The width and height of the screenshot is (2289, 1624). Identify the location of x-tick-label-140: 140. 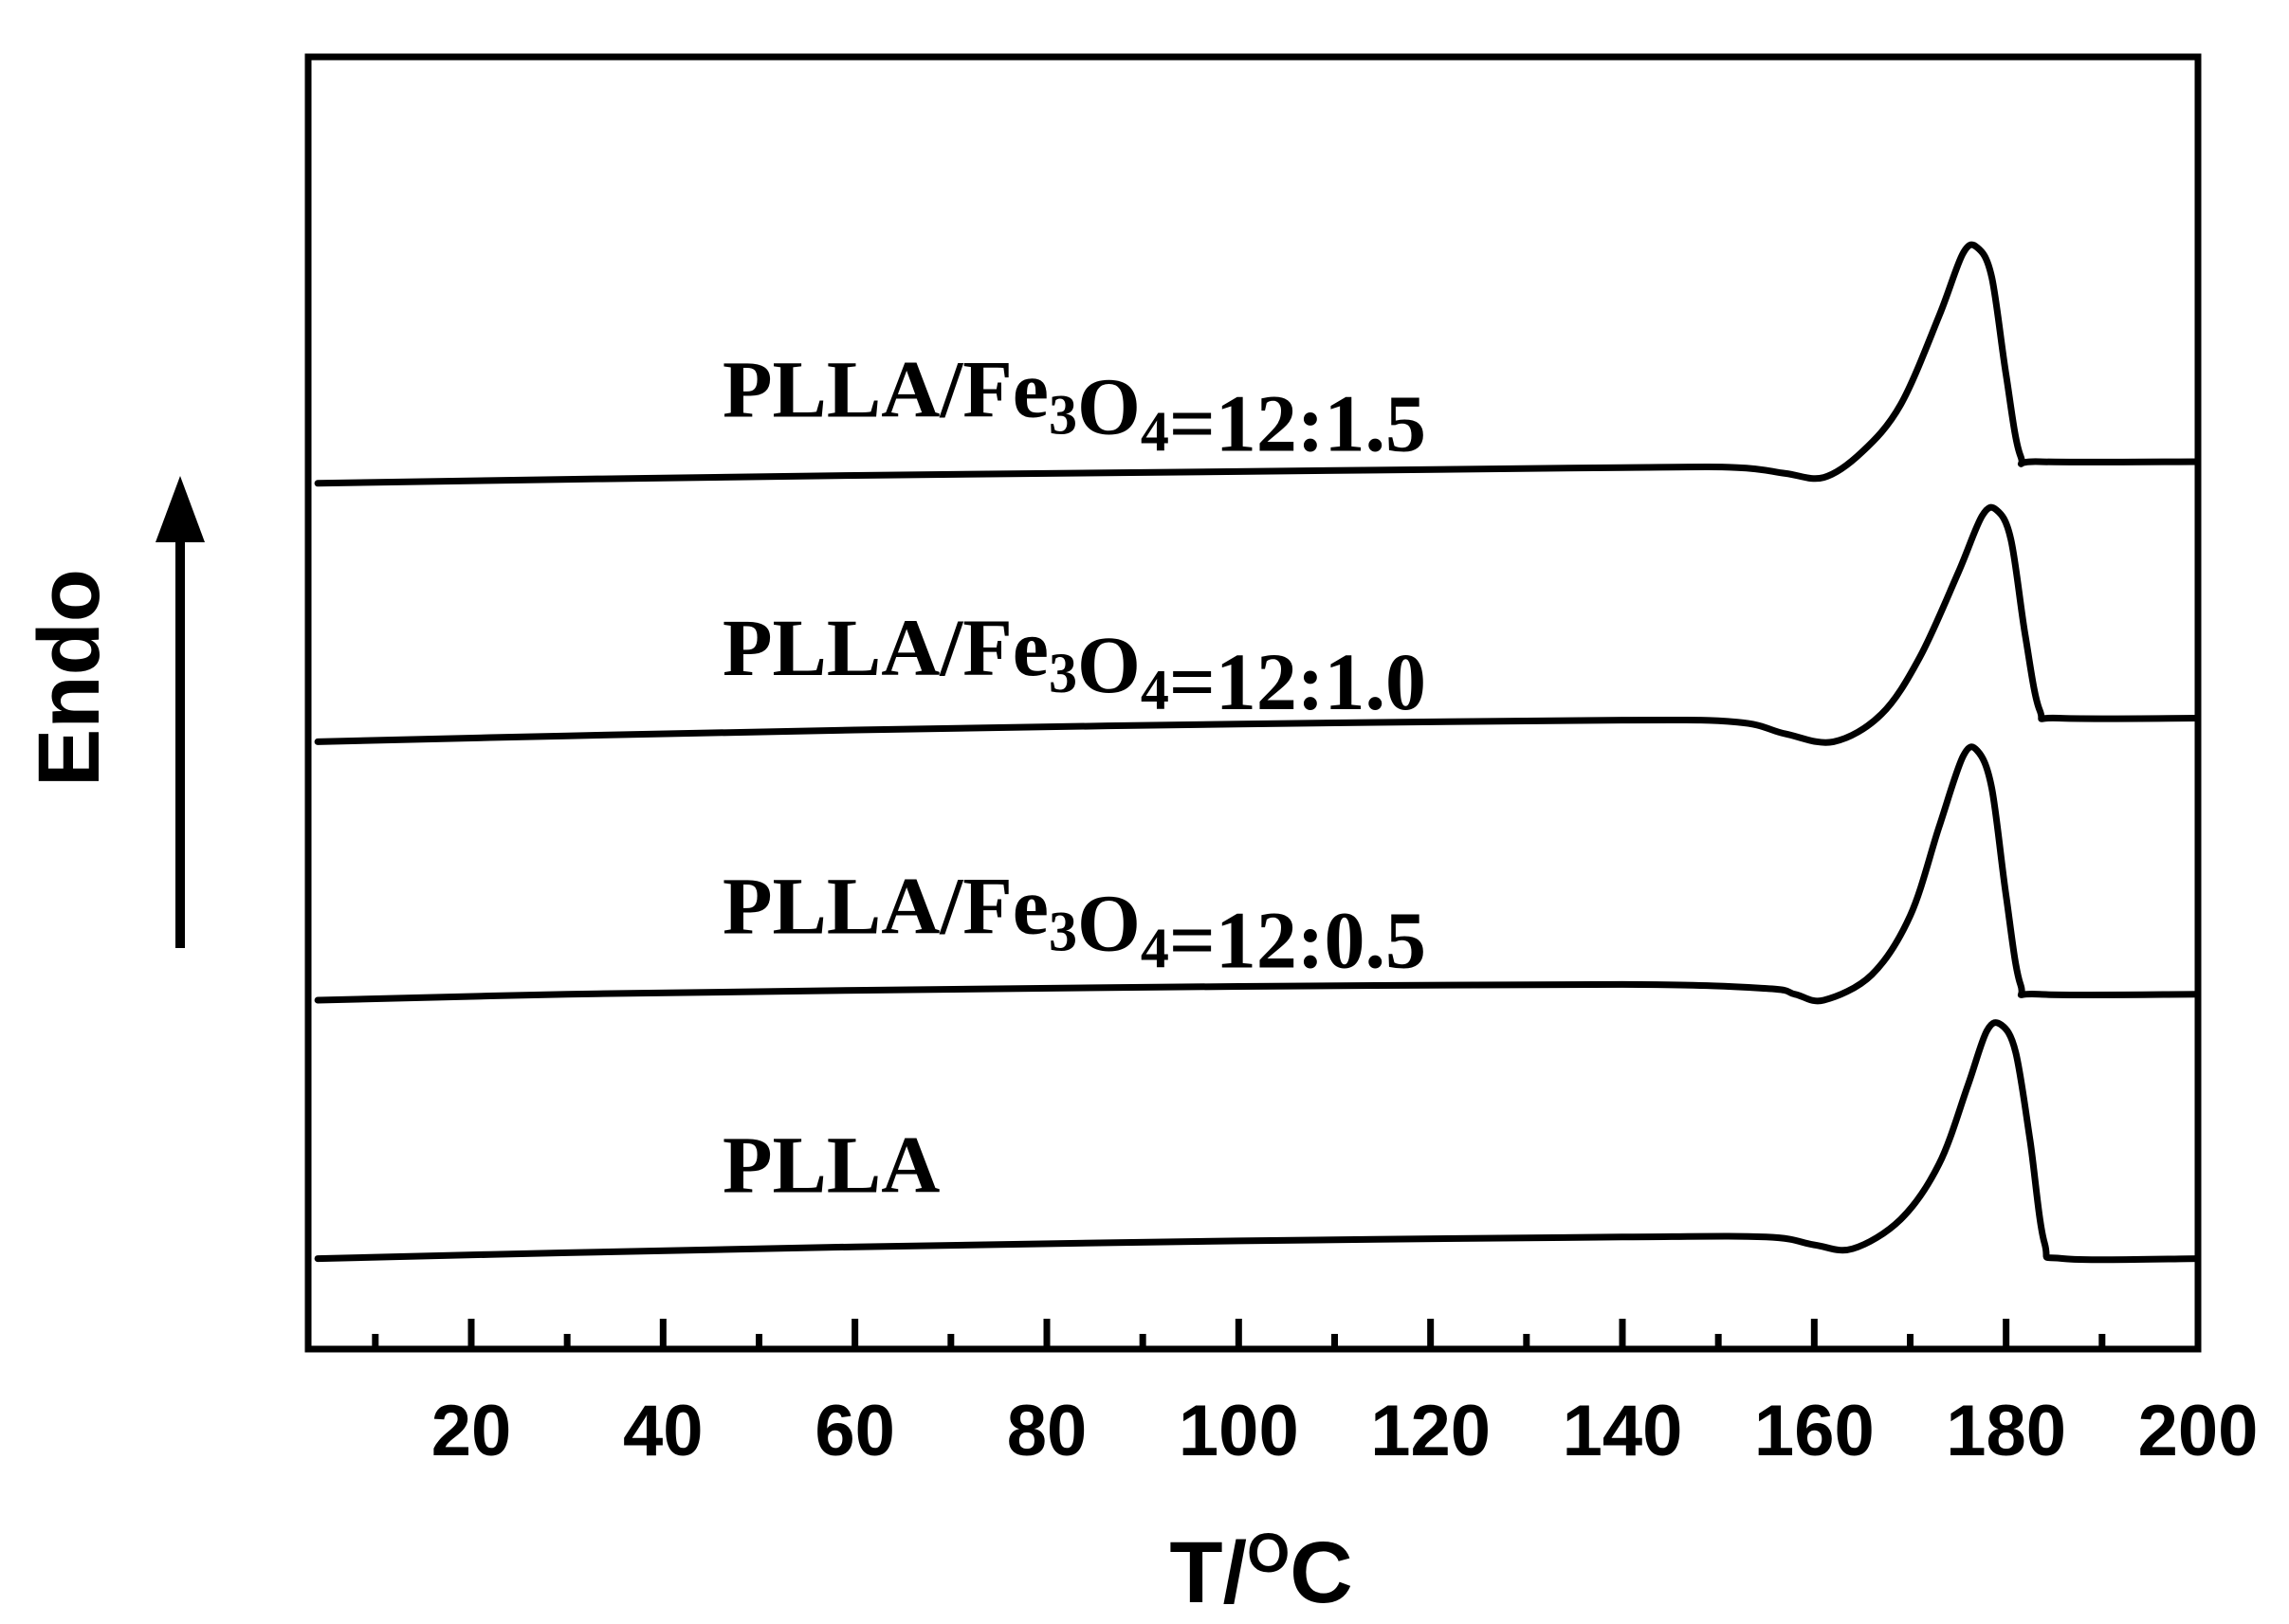
(1623, 1431).